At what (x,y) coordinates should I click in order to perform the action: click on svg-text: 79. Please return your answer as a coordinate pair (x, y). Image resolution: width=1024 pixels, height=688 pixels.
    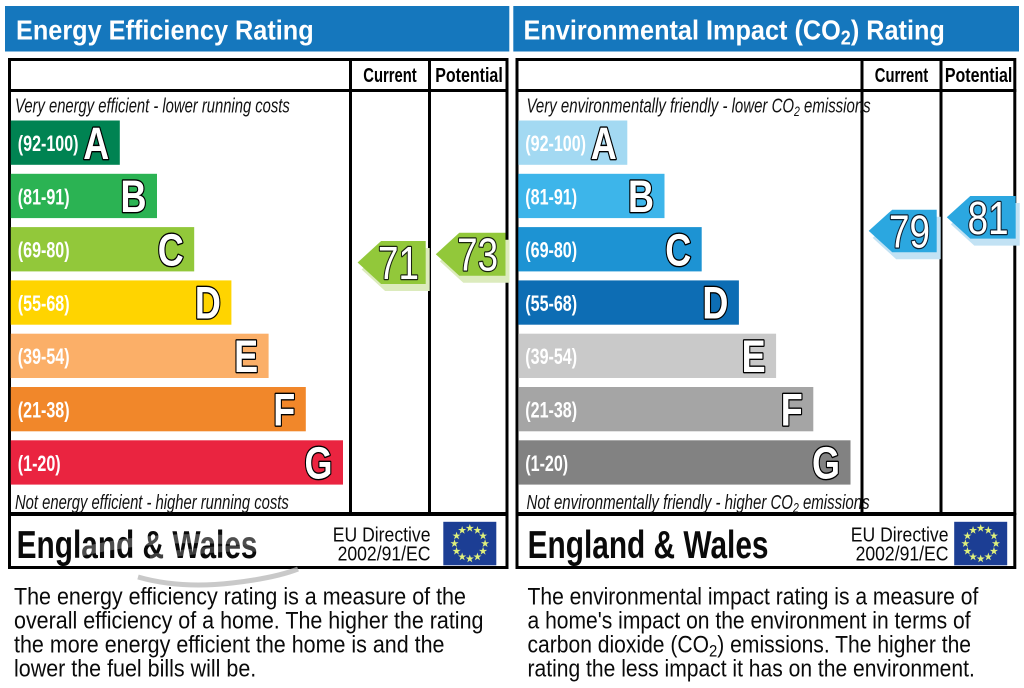
    Looking at the image, I should click on (909, 231).